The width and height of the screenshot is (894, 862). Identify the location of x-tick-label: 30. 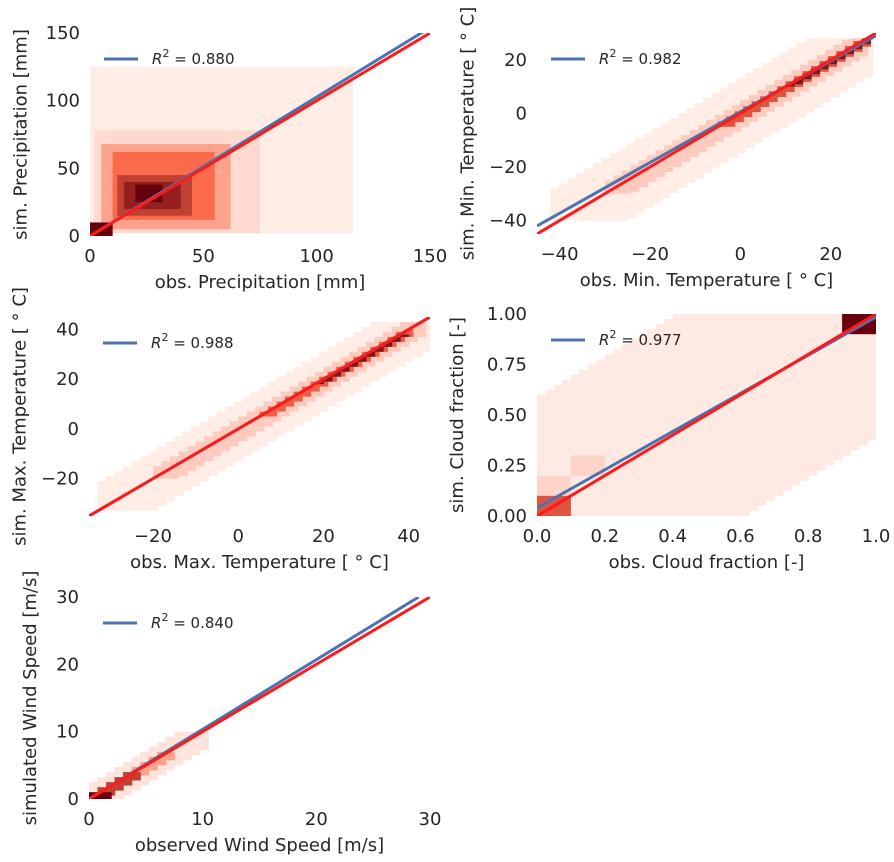
(430, 819).